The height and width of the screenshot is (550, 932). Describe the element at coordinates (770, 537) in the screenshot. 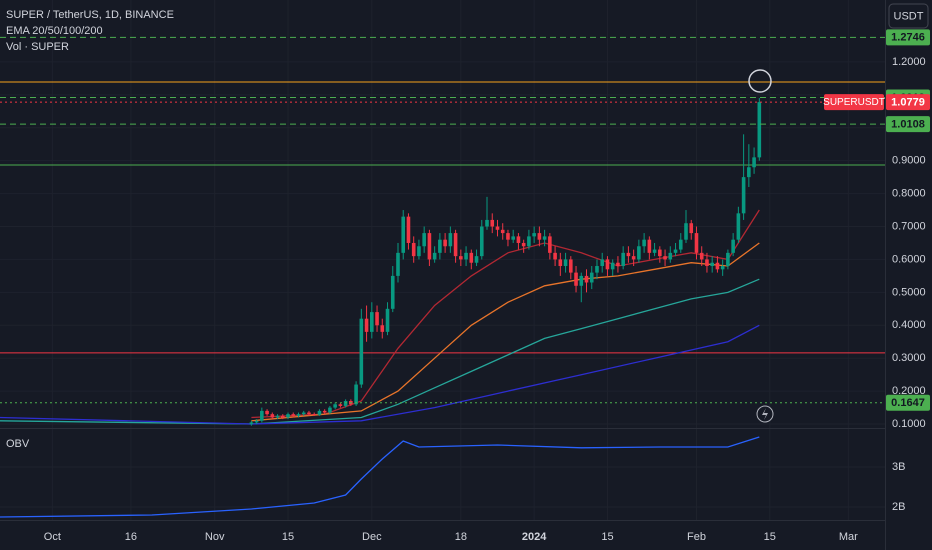

I see `x-tick-label: 15` at that location.